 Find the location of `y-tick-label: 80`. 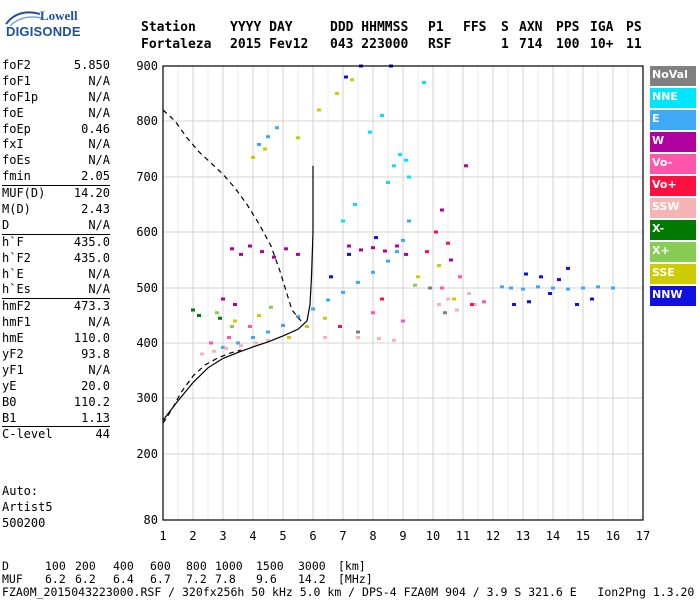

y-tick-label: 80 is located at coordinates (151, 520).